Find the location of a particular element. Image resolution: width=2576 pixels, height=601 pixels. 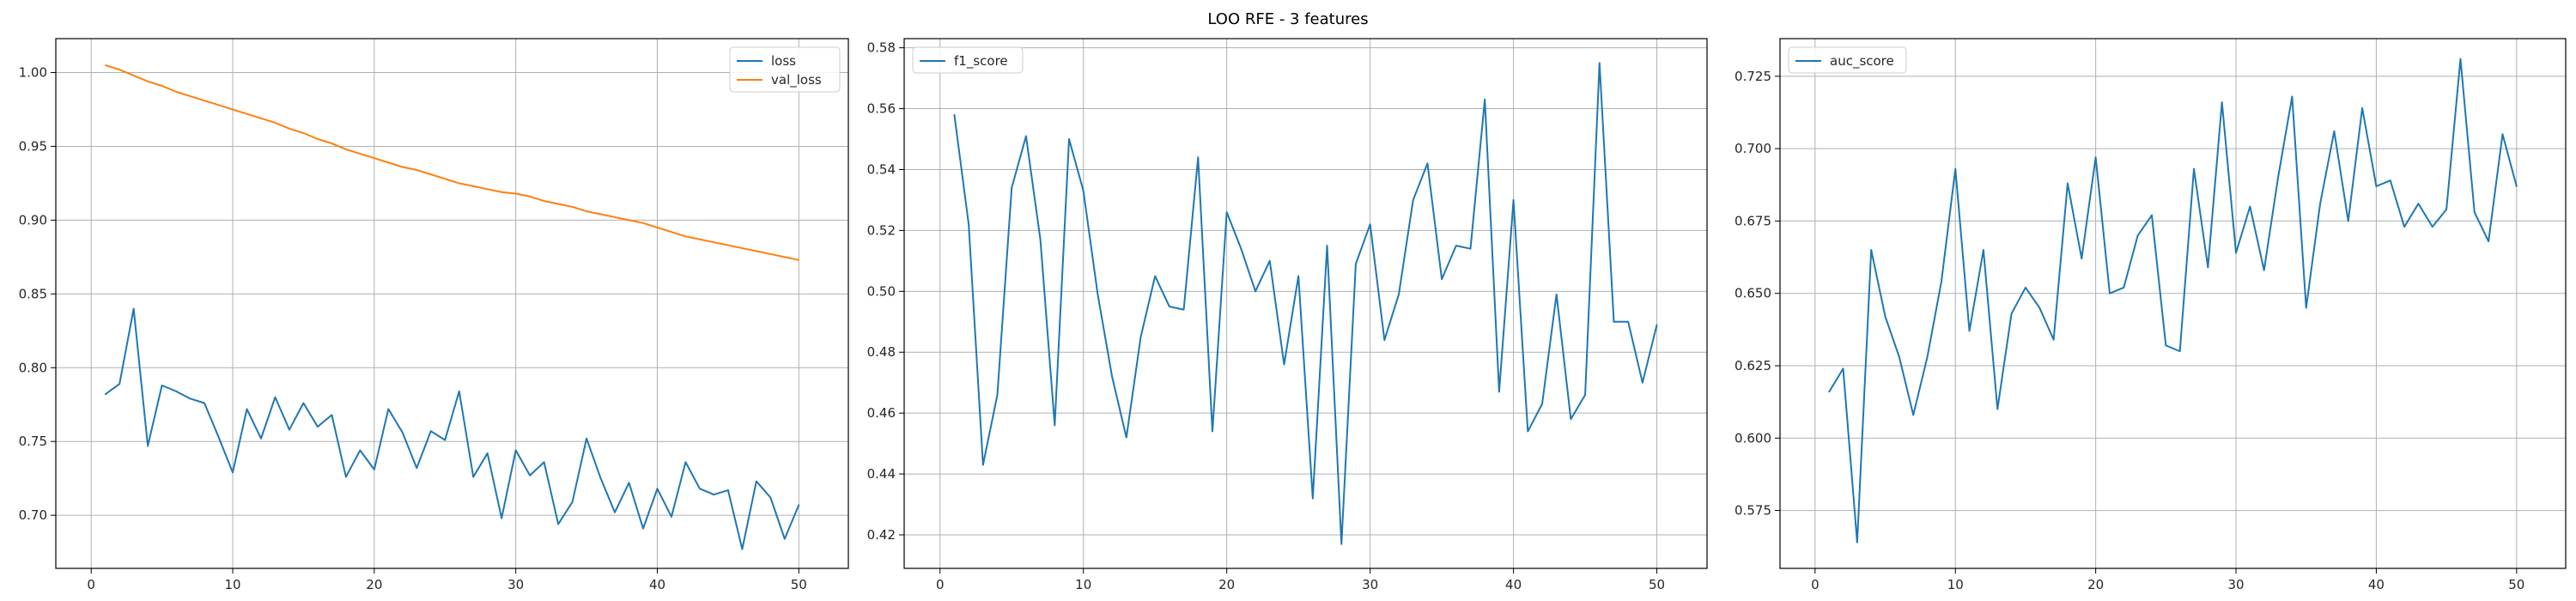

x-tick-label: 0 is located at coordinates (1815, 584).